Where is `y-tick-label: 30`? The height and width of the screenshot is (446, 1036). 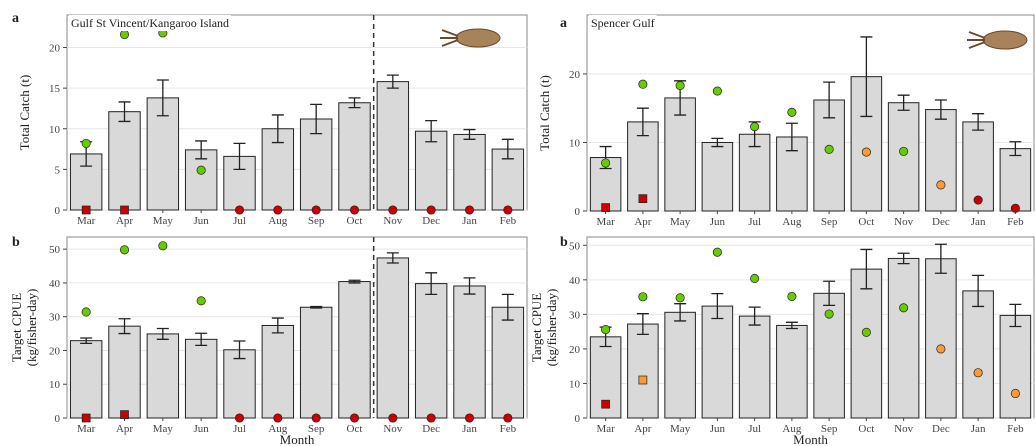
y-tick-label: 30 is located at coordinates (55, 318).